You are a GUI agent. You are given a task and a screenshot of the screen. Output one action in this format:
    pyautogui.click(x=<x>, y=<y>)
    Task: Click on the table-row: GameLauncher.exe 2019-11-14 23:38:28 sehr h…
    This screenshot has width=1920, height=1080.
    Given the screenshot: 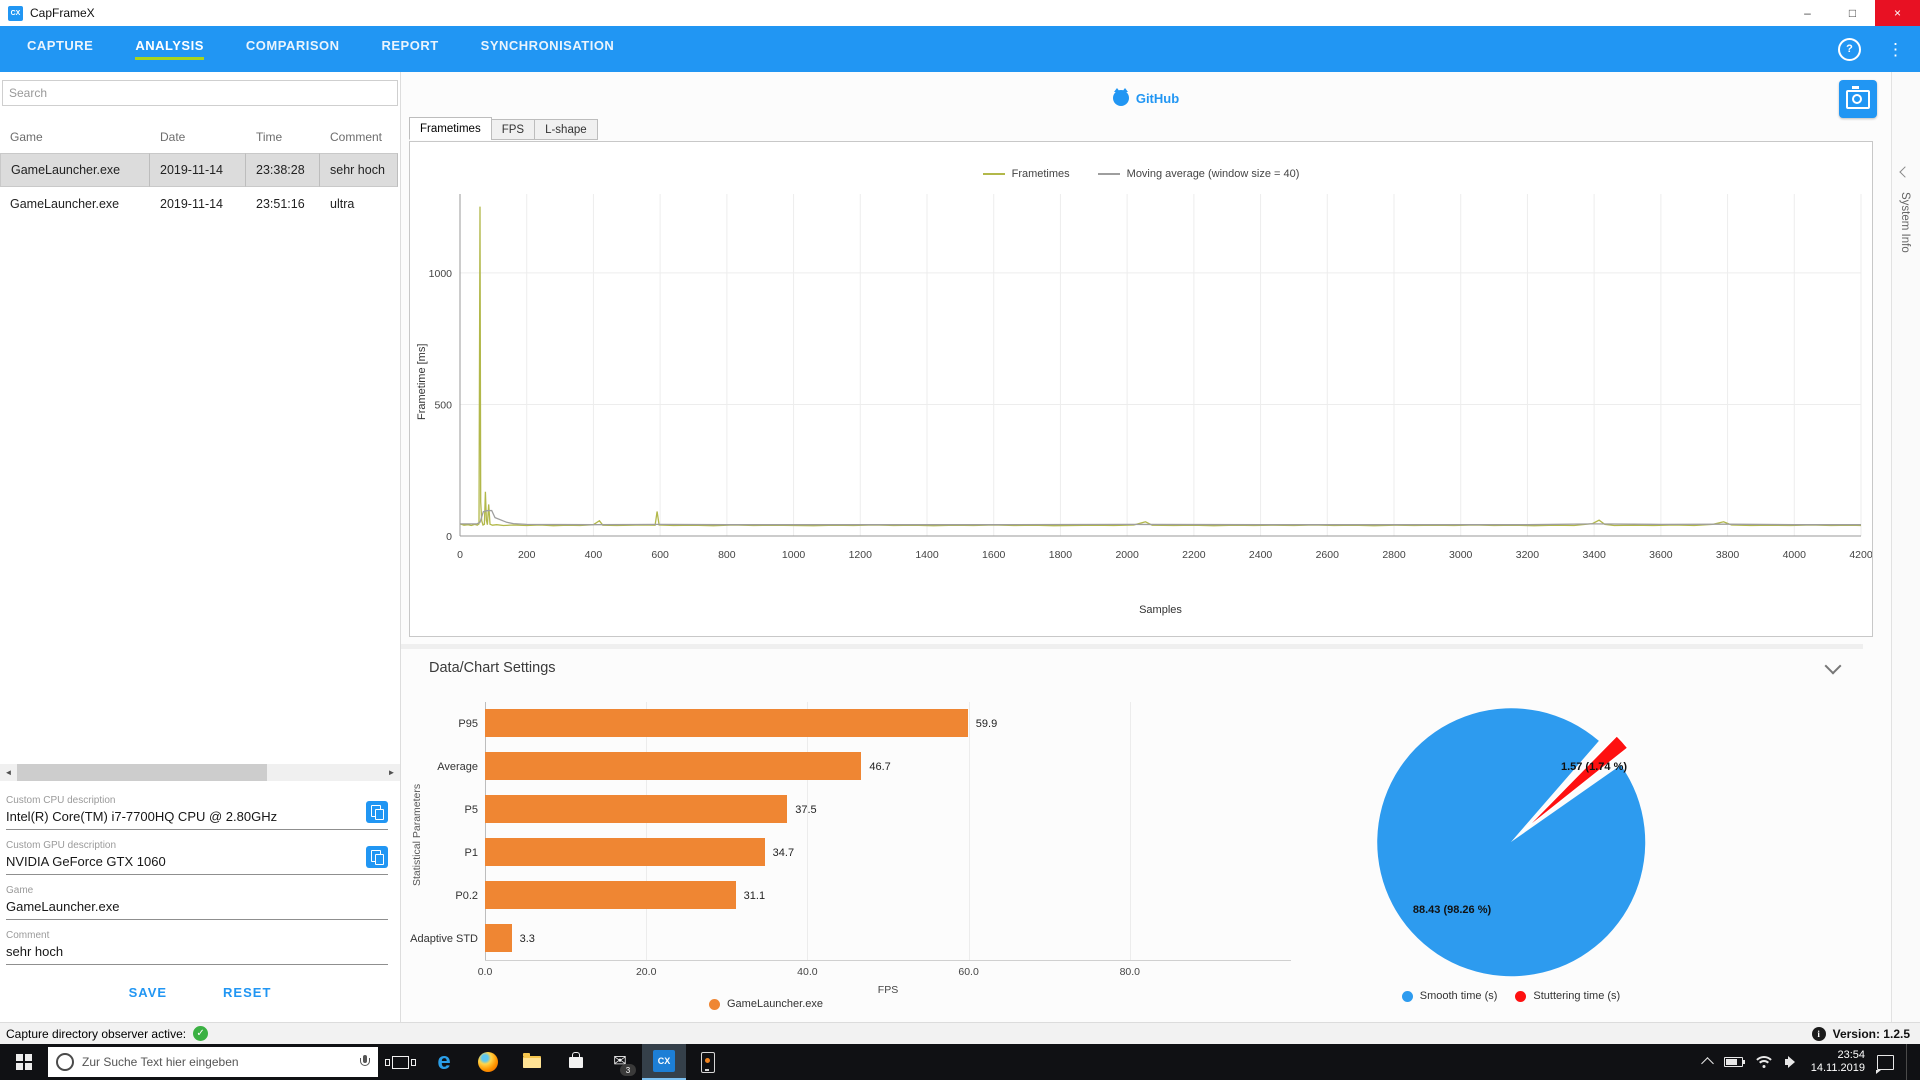 What is the action you would take?
    pyautogui.click(x=200, y=170)
    